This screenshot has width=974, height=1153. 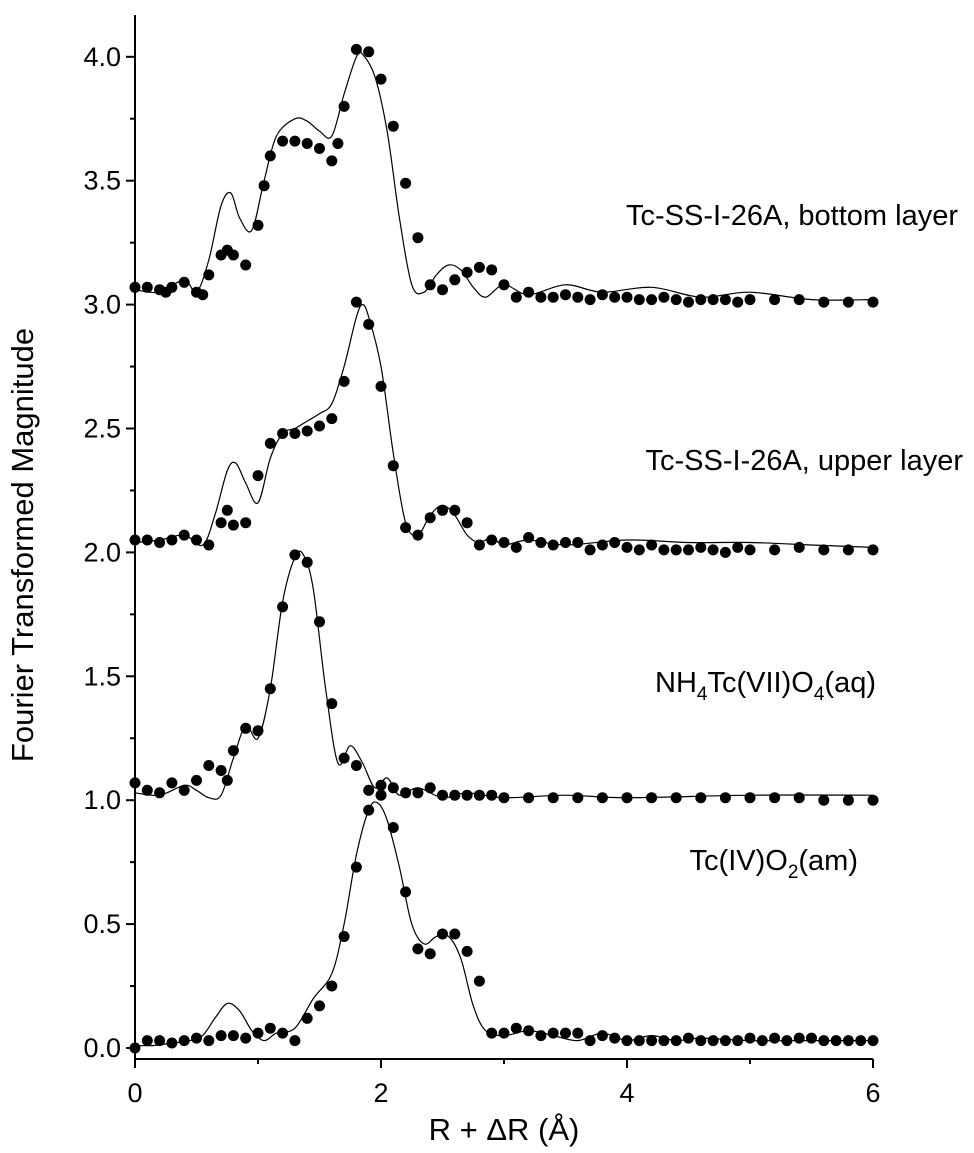 What do you see at coordinates (22, 545) in the screenshot?
I see `y-axis-title: Fourier Transformed Magnitude` at bounding box center [22, 545].